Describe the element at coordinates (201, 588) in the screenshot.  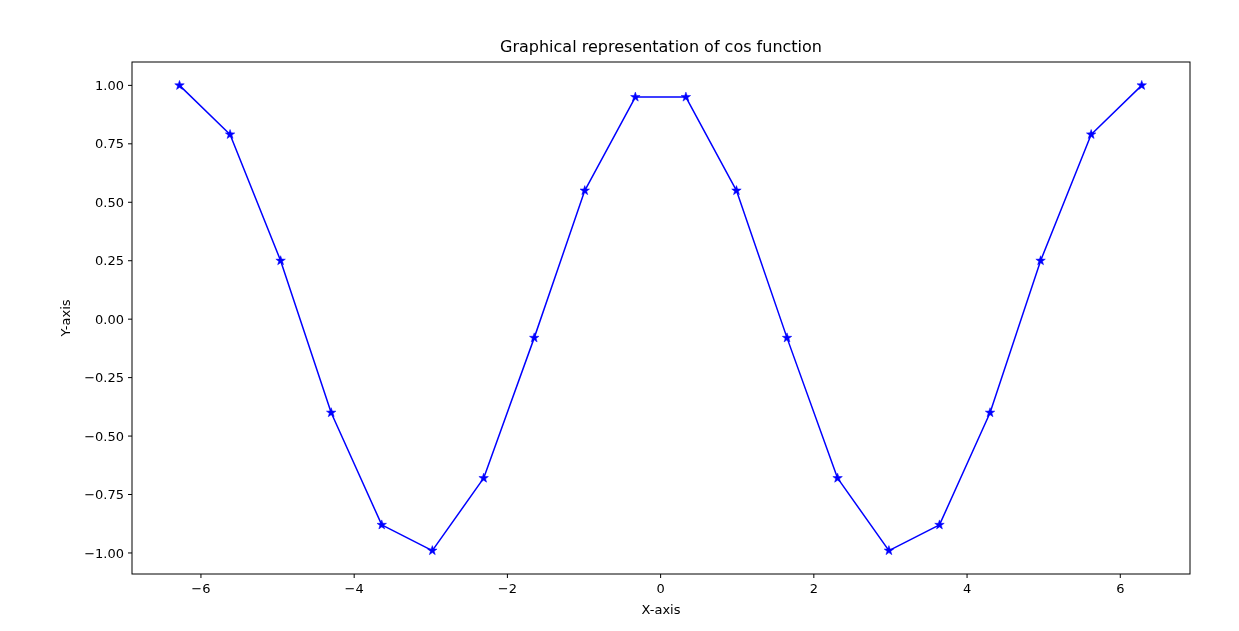
I see `x-tick-label: −6` at that location.